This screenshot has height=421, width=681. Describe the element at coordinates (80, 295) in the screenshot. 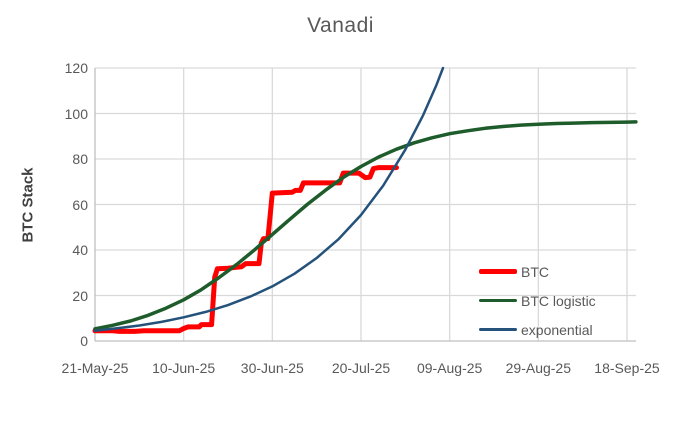

I see `y-tick-label: 20` at that location.